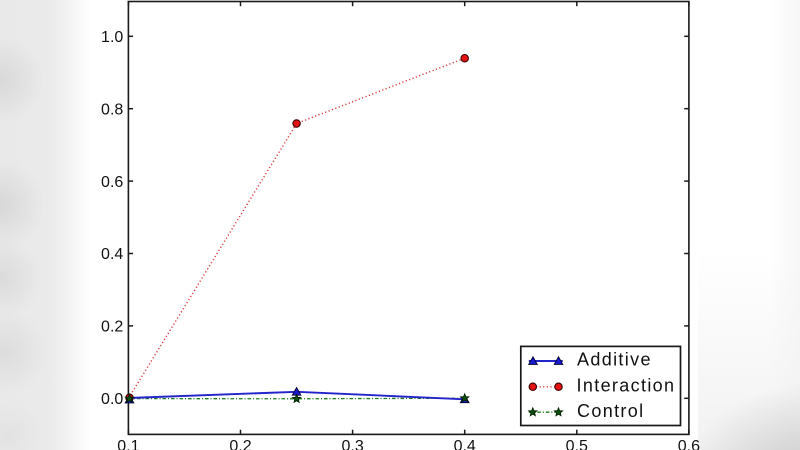 The image size is (800, 450). Describe the element at coordinates (614, 359) in the screenshot. I see `svg-text: Additive` at that location.